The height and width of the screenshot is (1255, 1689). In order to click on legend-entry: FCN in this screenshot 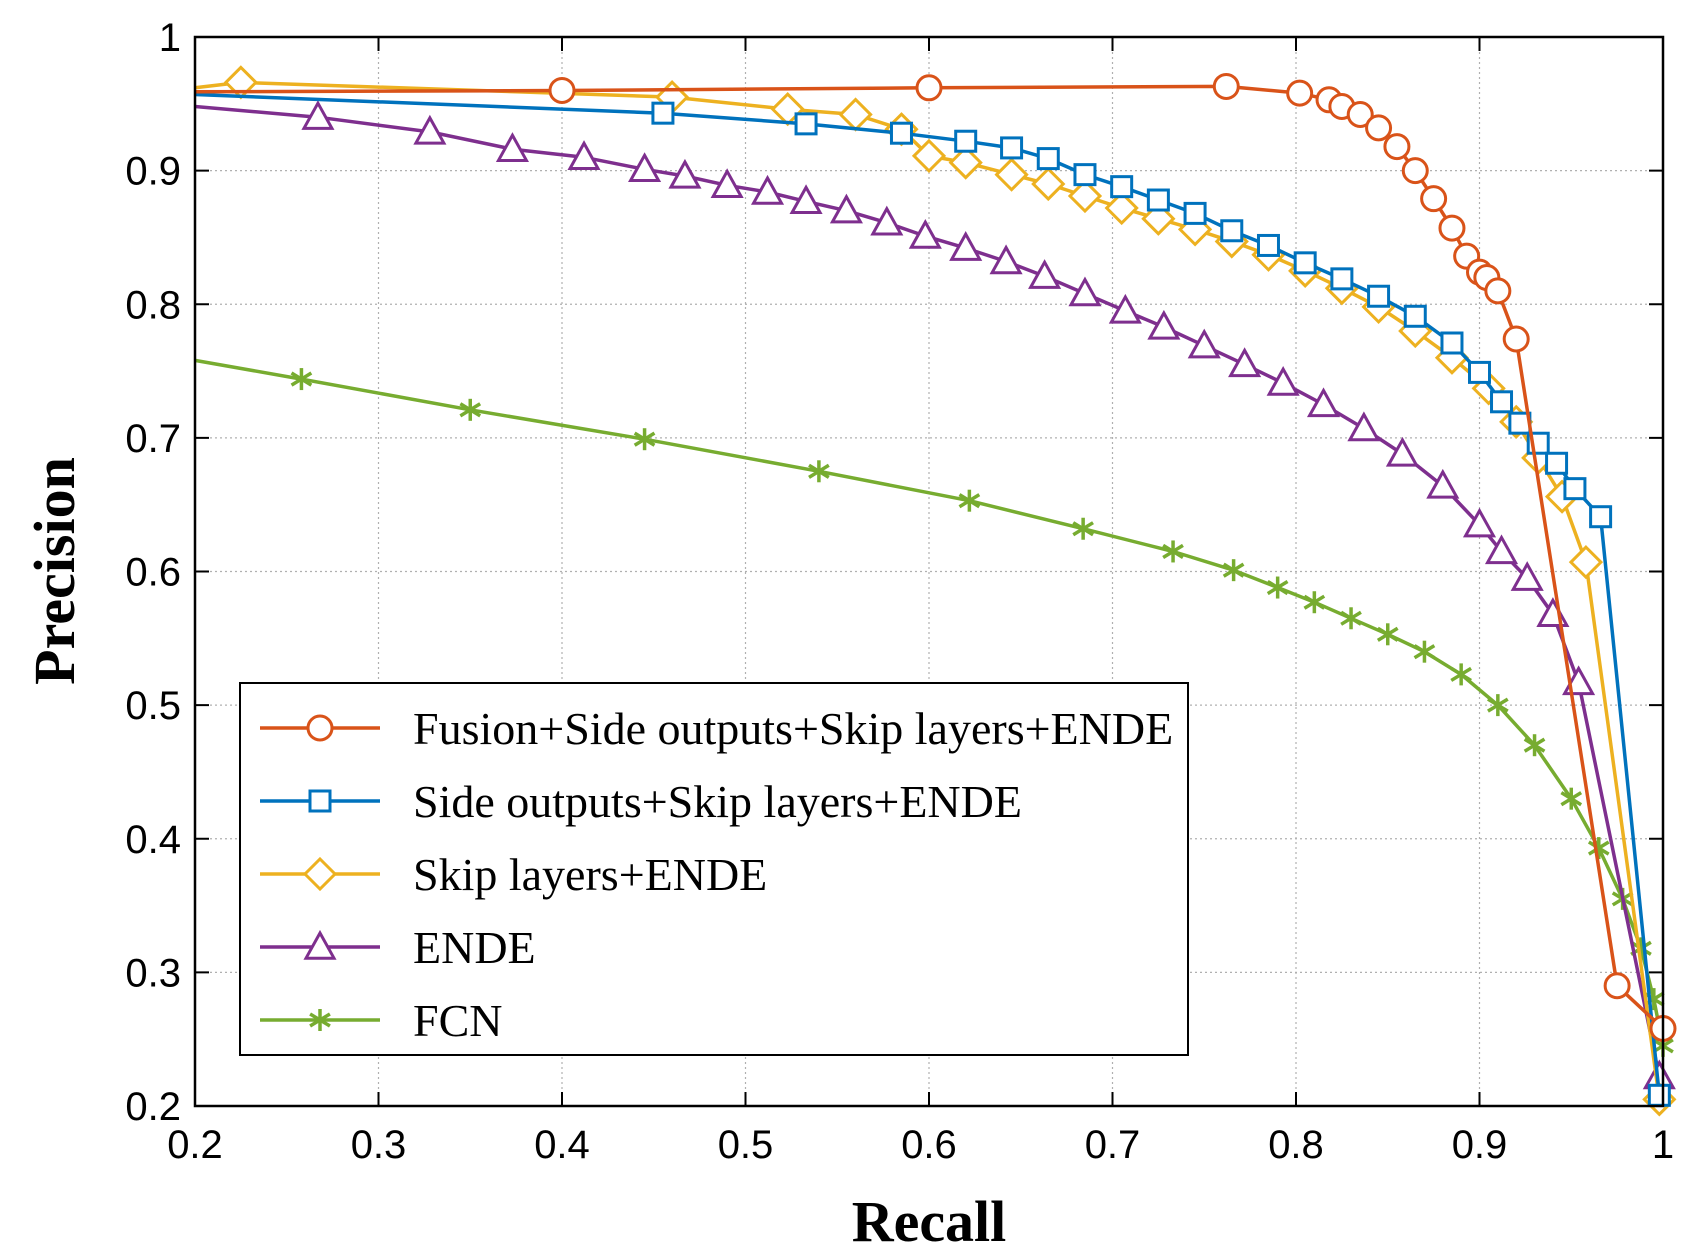, I will do `click(381, 1020)`.